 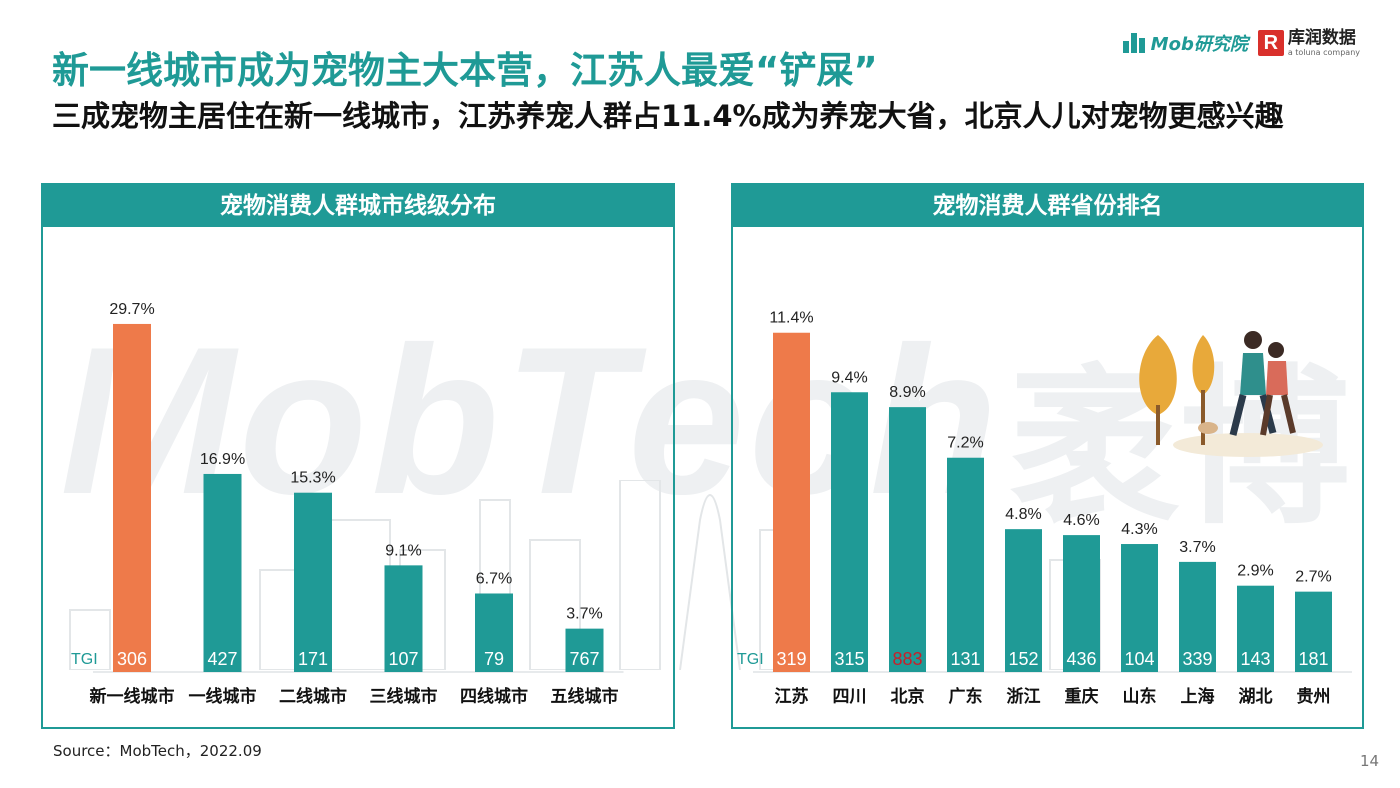 What do you see at coordinates (465, 70) in the screenshot?
I see `page-title: 新一线城市成为宠物主大本营，江苏人最爱“铲屎”` at bounding box center [465, 70].